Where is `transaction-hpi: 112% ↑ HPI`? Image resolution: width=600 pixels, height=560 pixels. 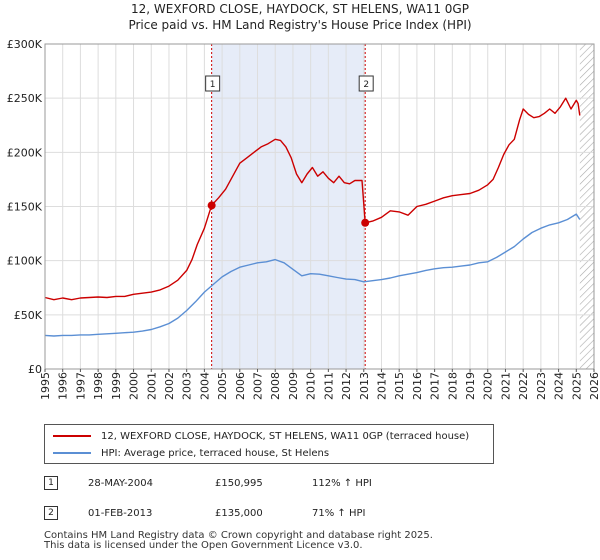
transaction-hpi: 112% ↑ HPI is located at coordinates (342, 483).